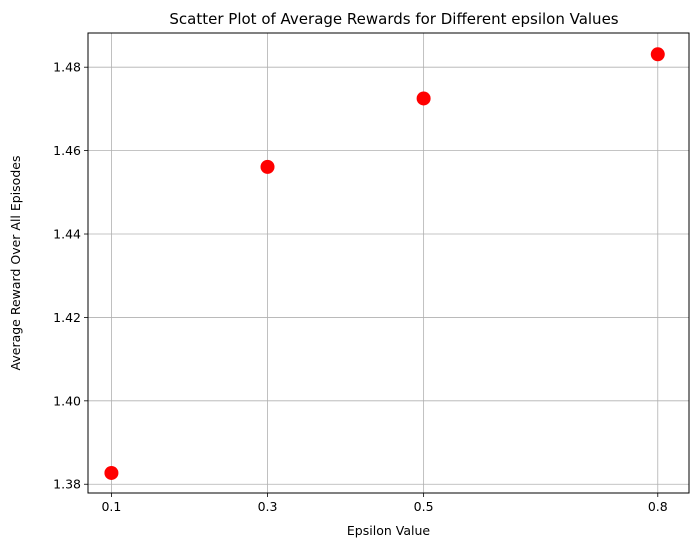 The width and height of the screenshot is (700, 547). What do you see at coordinates (388, 530) in the screenshot?
I see `x-axis-label: Epsilon Value` at bounding box center [388, 530].